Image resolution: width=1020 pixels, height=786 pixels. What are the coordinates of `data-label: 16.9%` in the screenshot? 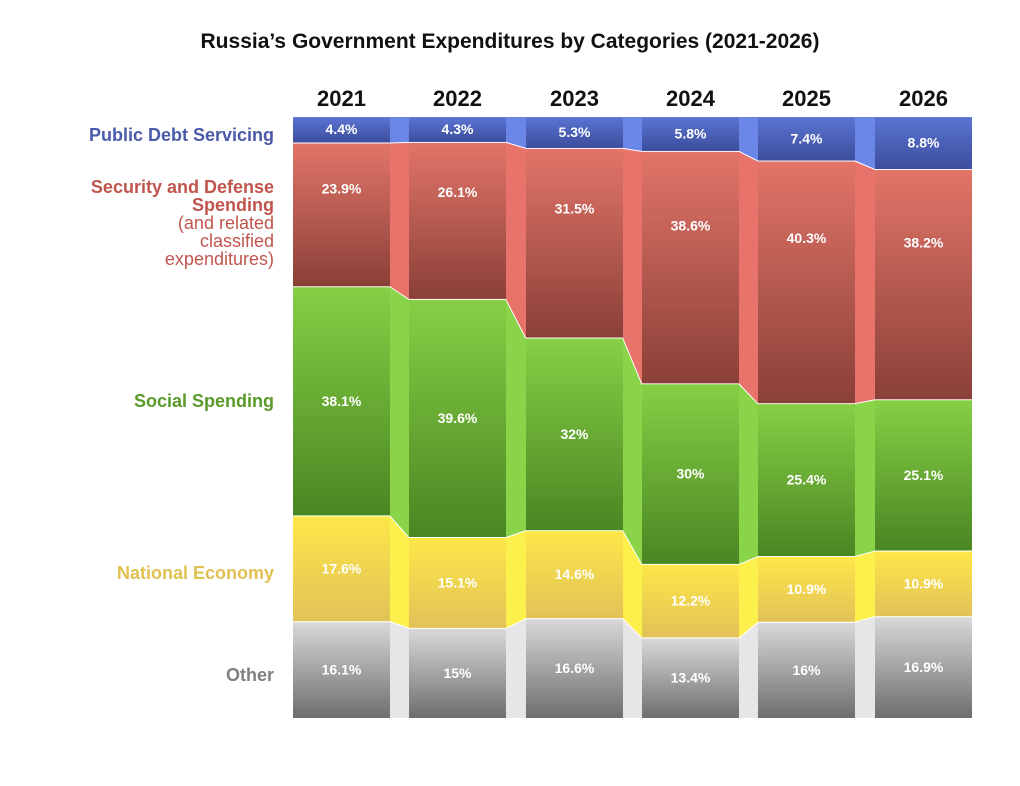 It's located at (924, 667).